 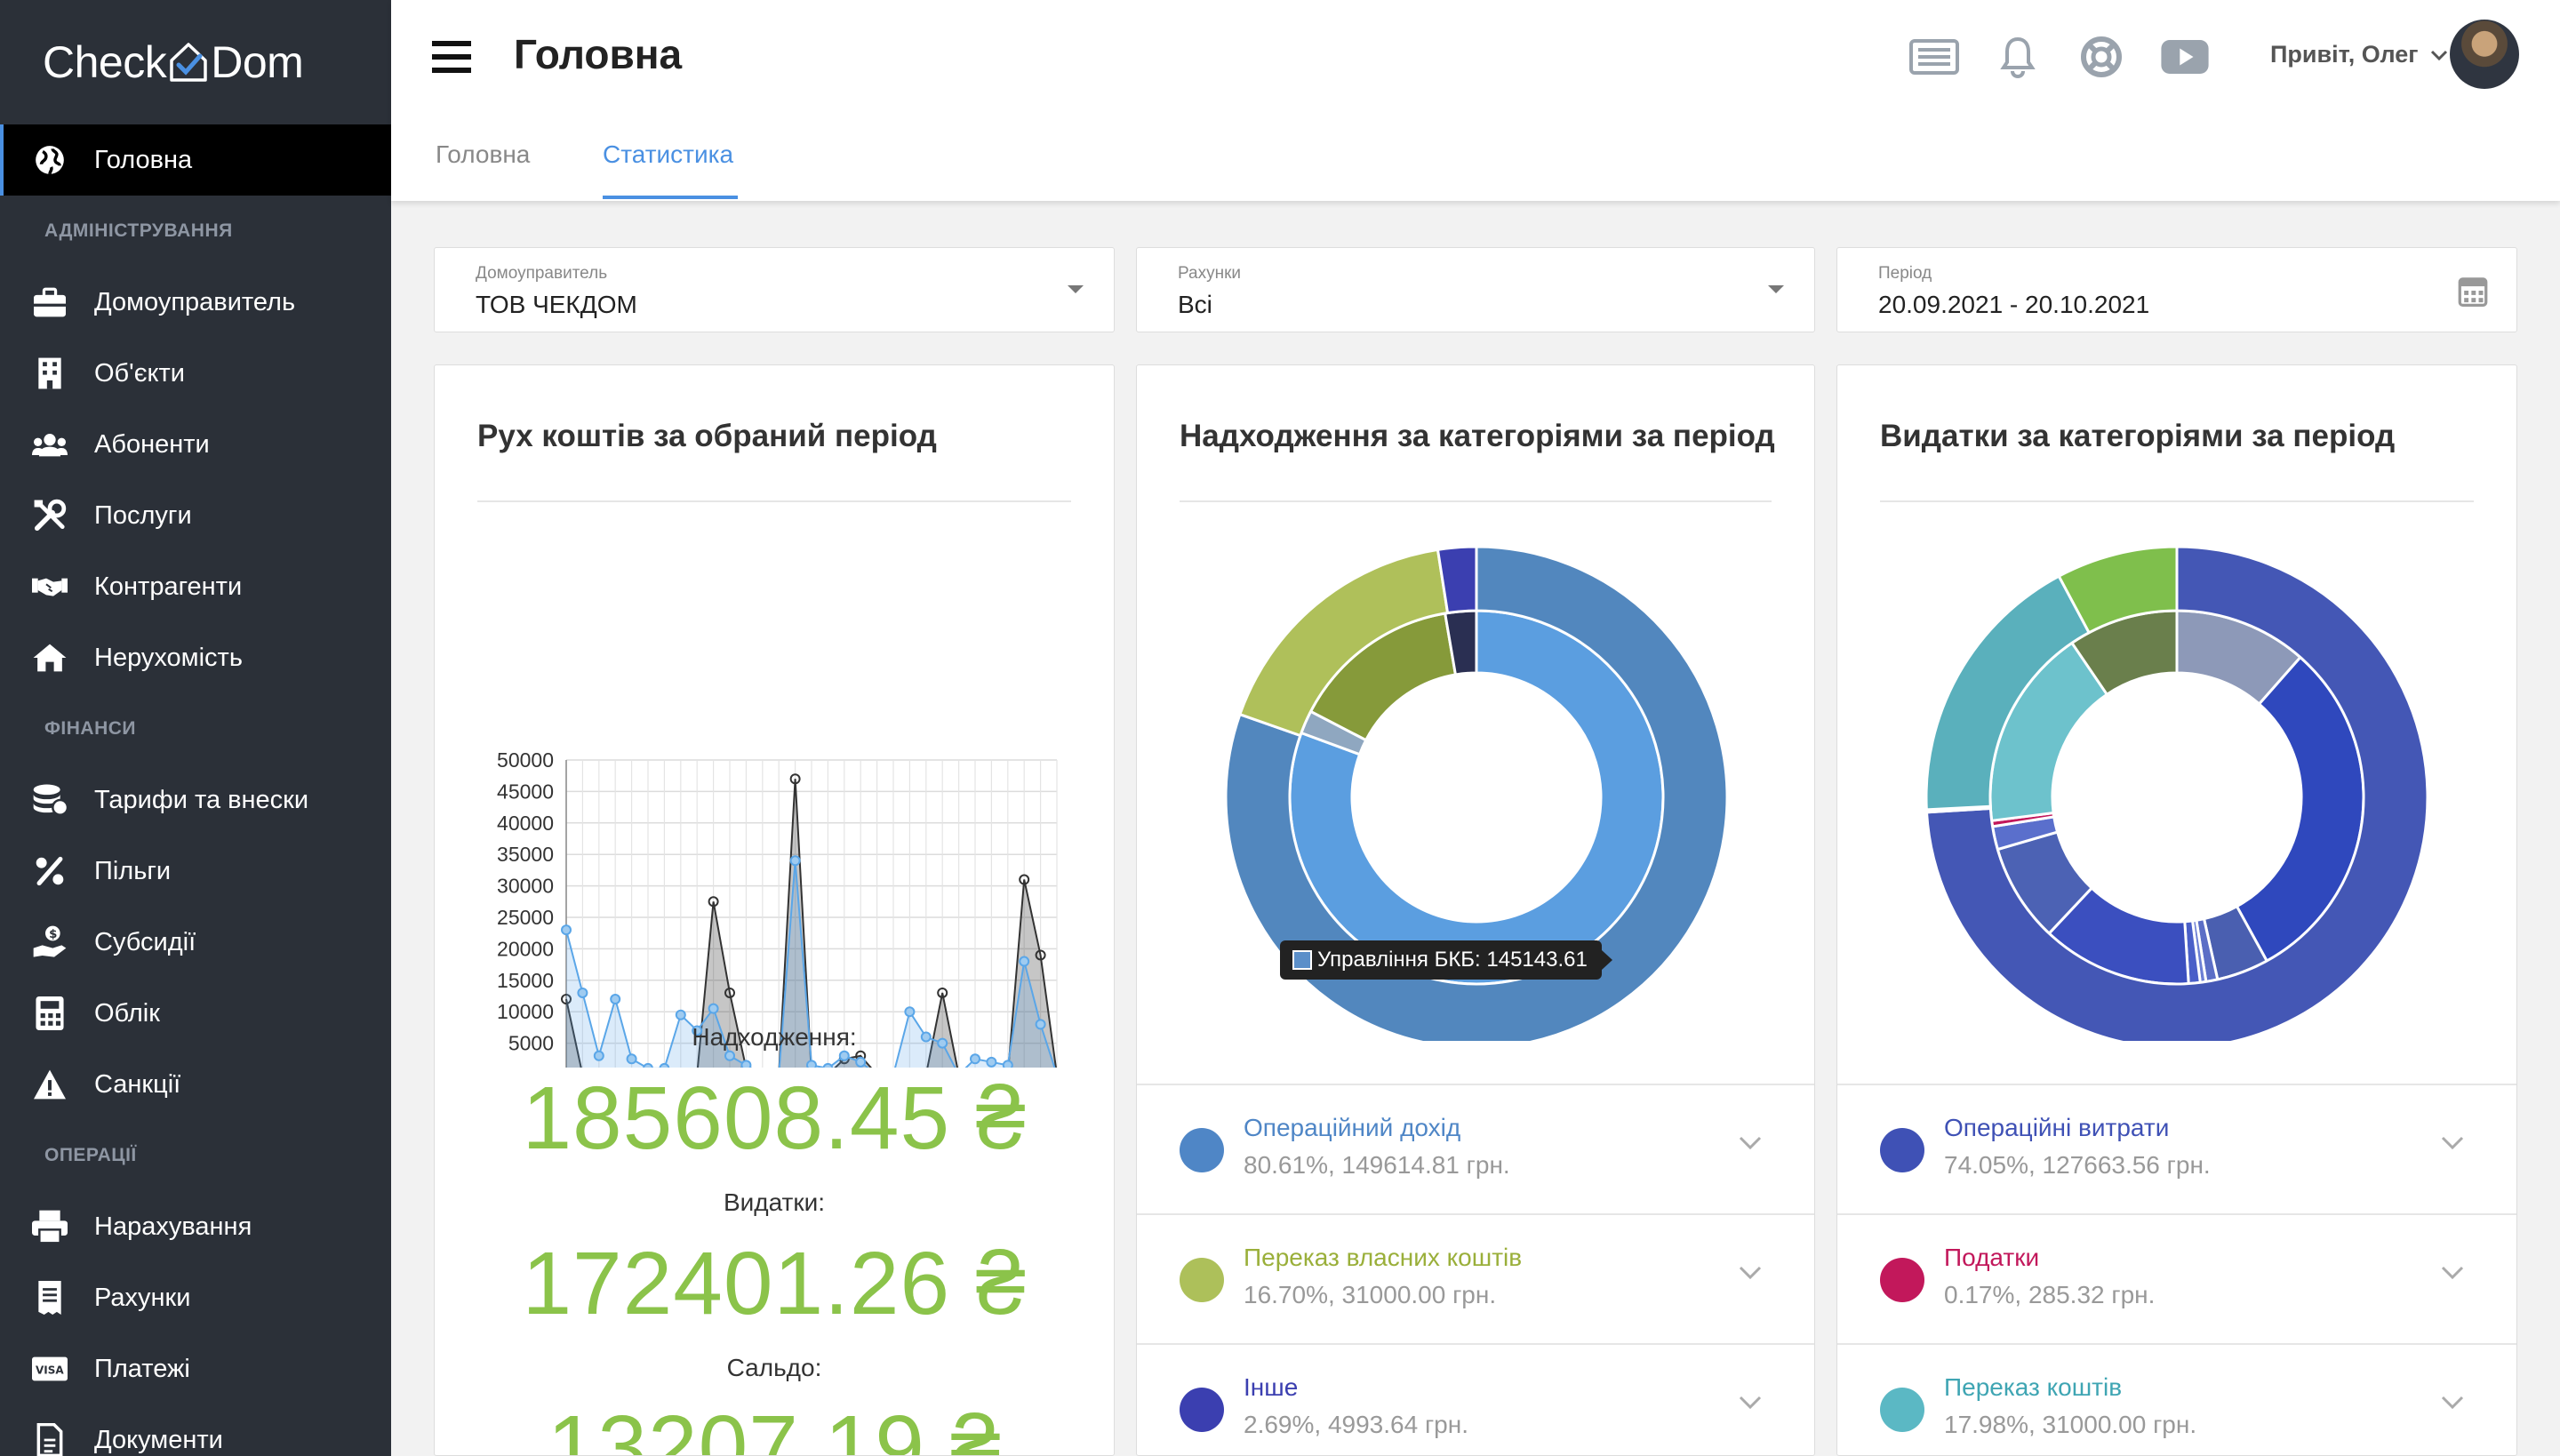 I want to click on y-tick-label: 40000, so click(x=525, y=823).